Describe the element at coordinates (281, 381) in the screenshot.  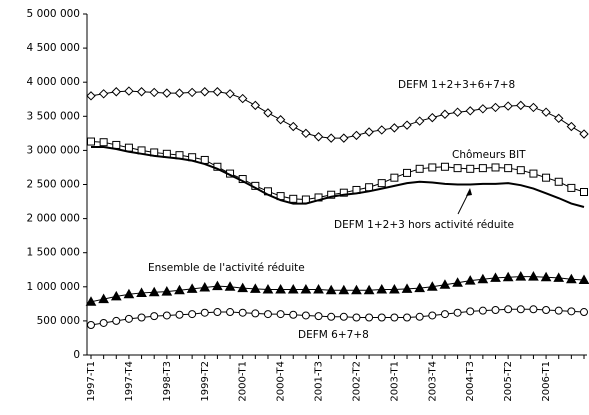
I see `x-tick-label: 2000-T4` at that location.